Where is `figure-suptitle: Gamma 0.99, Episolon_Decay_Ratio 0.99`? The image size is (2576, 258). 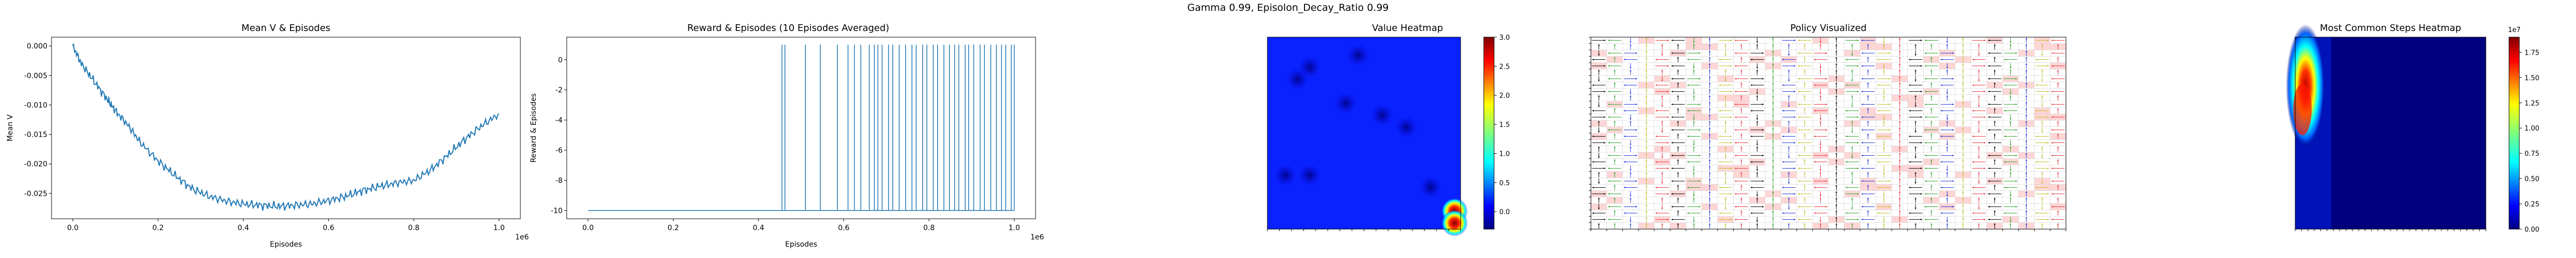 figure-suptitle: Gamma 0.99, Episolon_Decay_Ratio 0.99 is located at coordinates (1288, 7).